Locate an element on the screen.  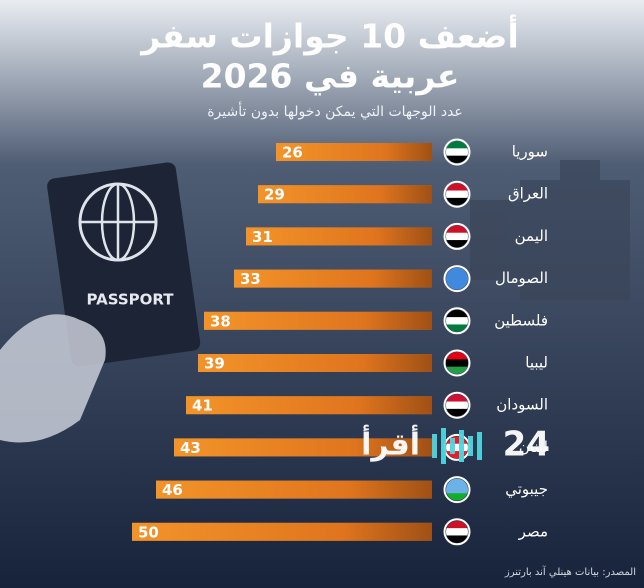
value-label: 26 is located at coordinates (292, 153).